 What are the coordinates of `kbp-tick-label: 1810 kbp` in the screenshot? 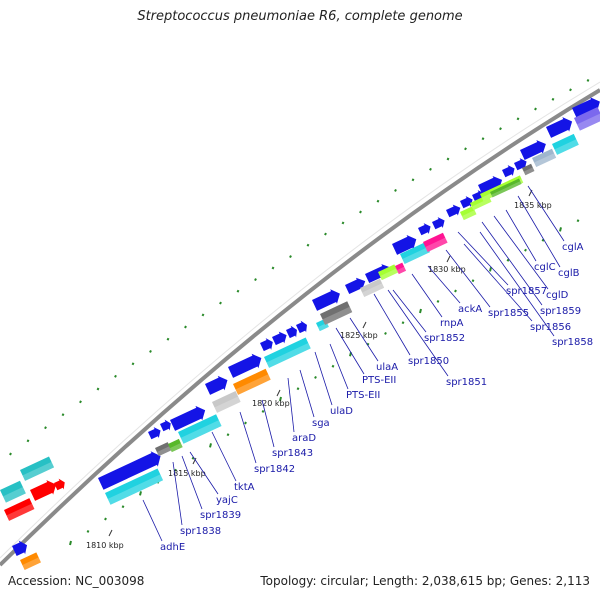 It's located at (105, 545).